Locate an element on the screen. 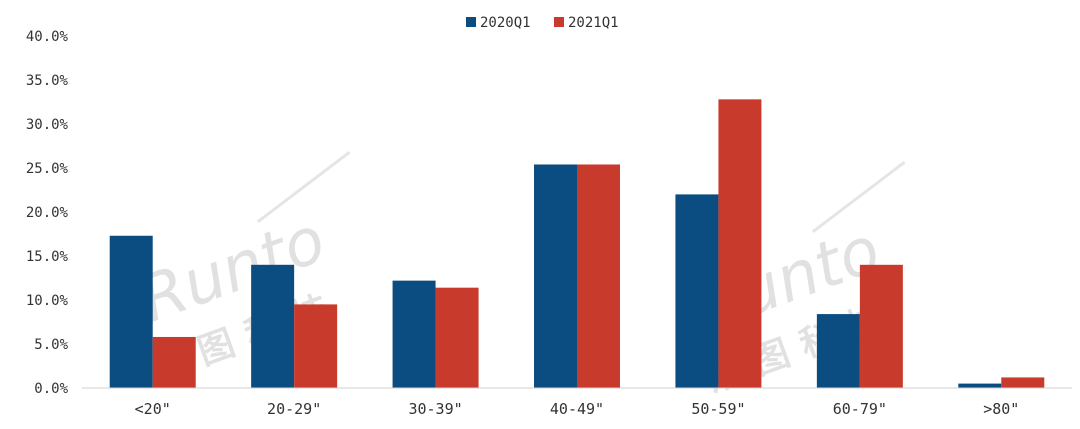  y-tick-label: 30.0% is located at coordinates (47, 125).